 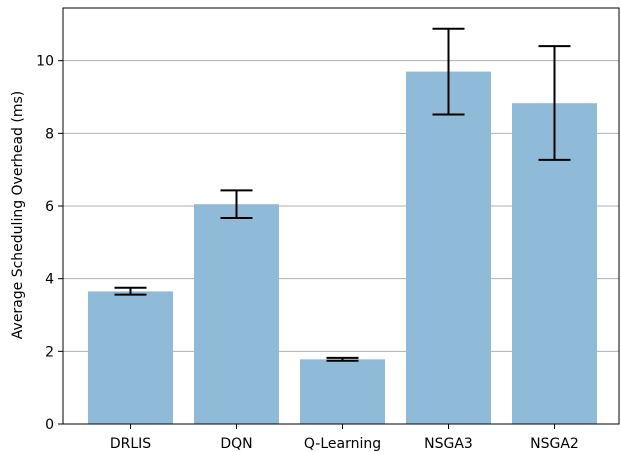 What do you see at coordinates (130, 444) in the screenshot?
I see `x-tick-label: DRLIS` at bounding box center [130, 444].